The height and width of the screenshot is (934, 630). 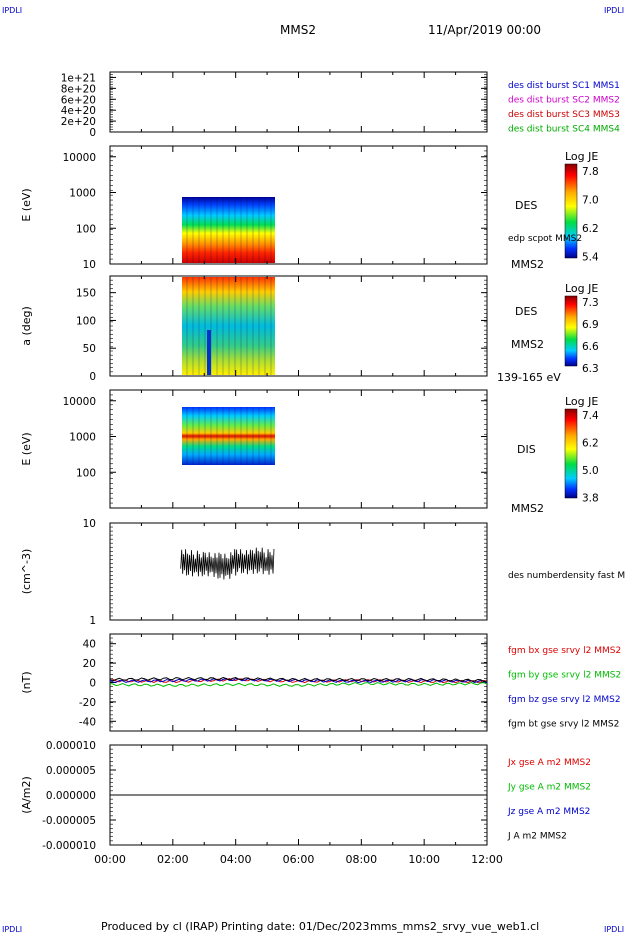 What do you see at coordinates (564, 115) in the screenshot?
I see `legend-entry-p1: des dist burst SC3 MMS3` at bounding box center [564, 115].